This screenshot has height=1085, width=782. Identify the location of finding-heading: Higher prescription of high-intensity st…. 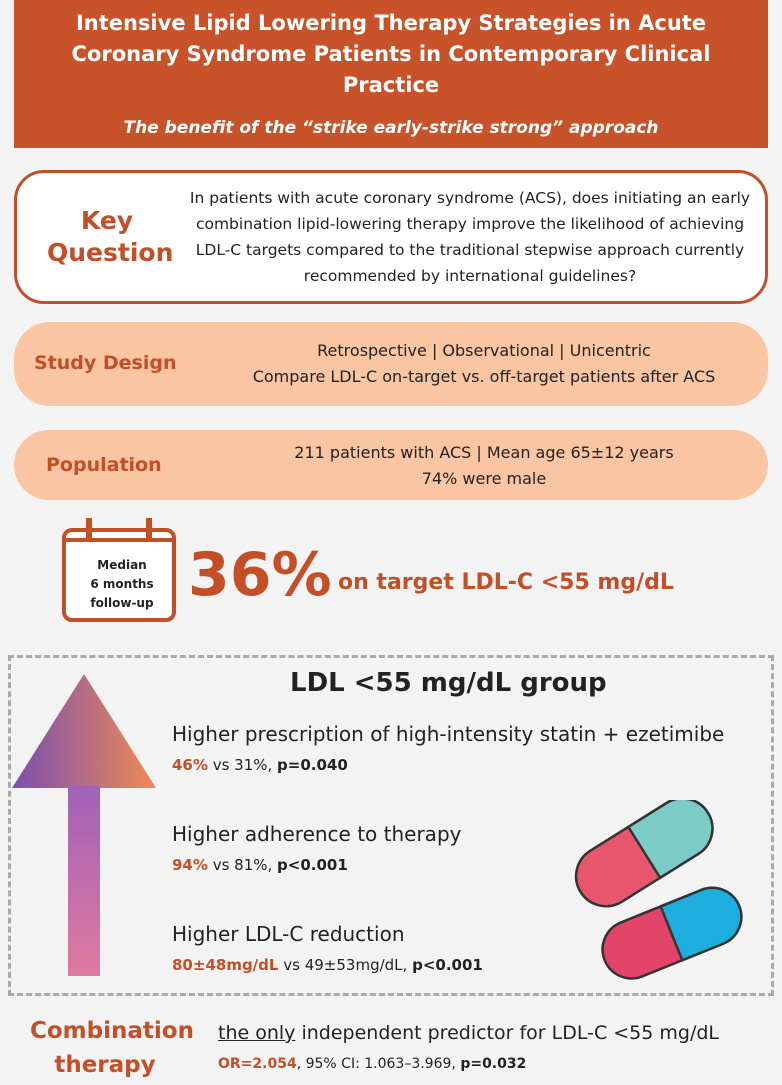
(448, 734).